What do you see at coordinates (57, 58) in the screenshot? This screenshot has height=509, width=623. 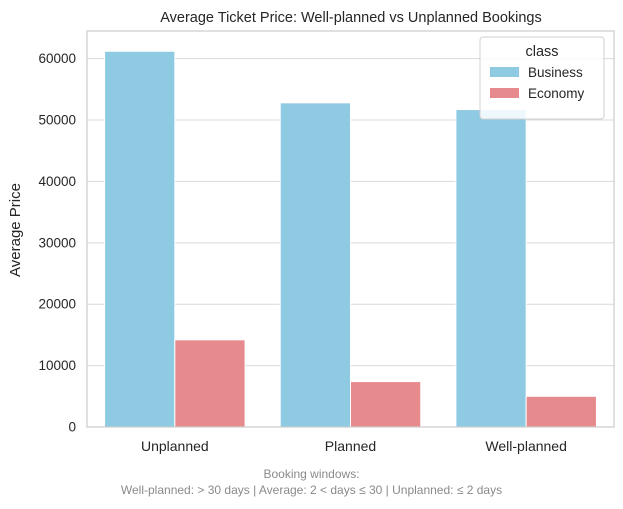 I see `y-tick-label: 60000` at bounding box center [57, 58].